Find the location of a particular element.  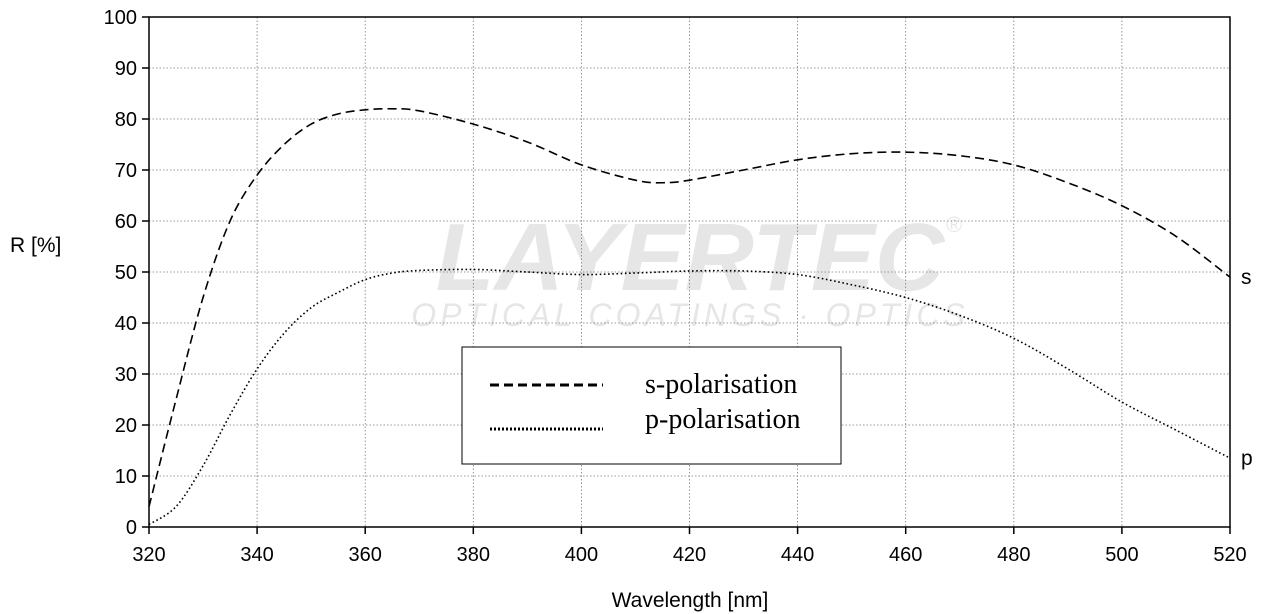

y-tick-labels: 0 10 20 30 40 50 60 70 80 90 100 is located at coordinates (120, 273).